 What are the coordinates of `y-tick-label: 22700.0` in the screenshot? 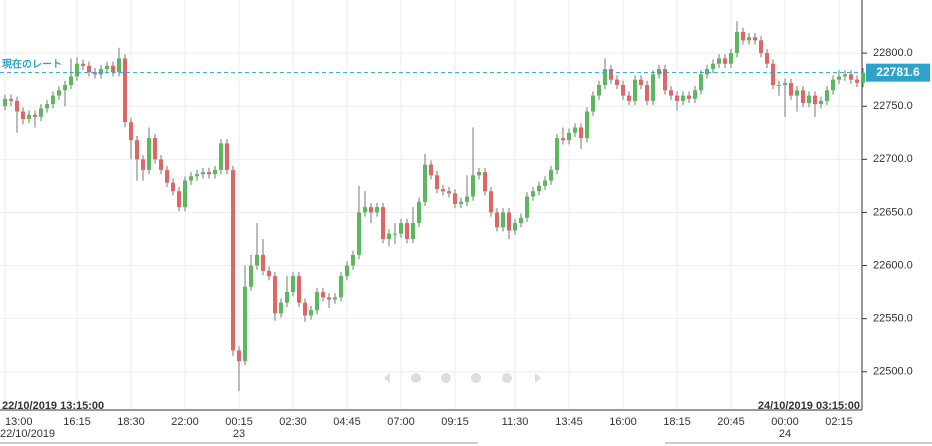 It's located at (893, 159).